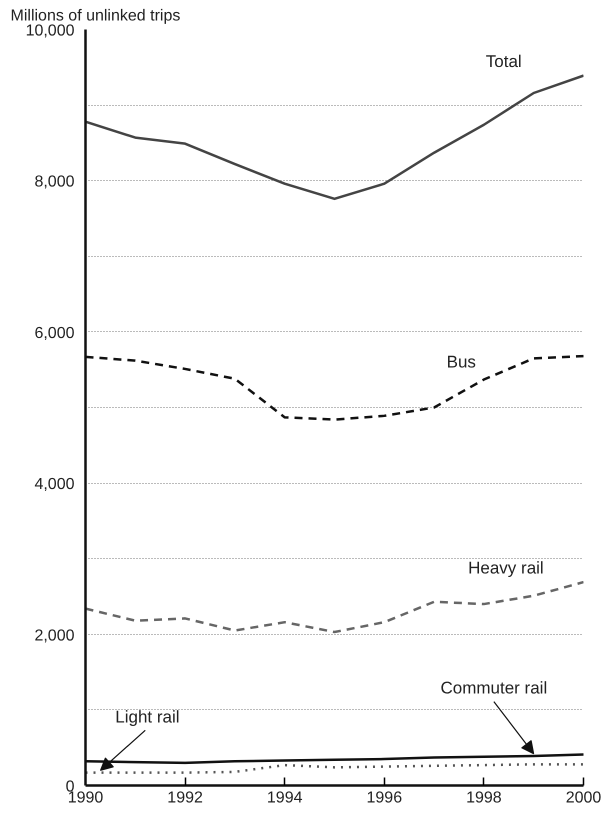 This screenshot has height=821, width=607. What do you see at coordinates (54, 635) in the screenshot?
I see `y-tick-label: 2,000` at bounding box center [54, 635].